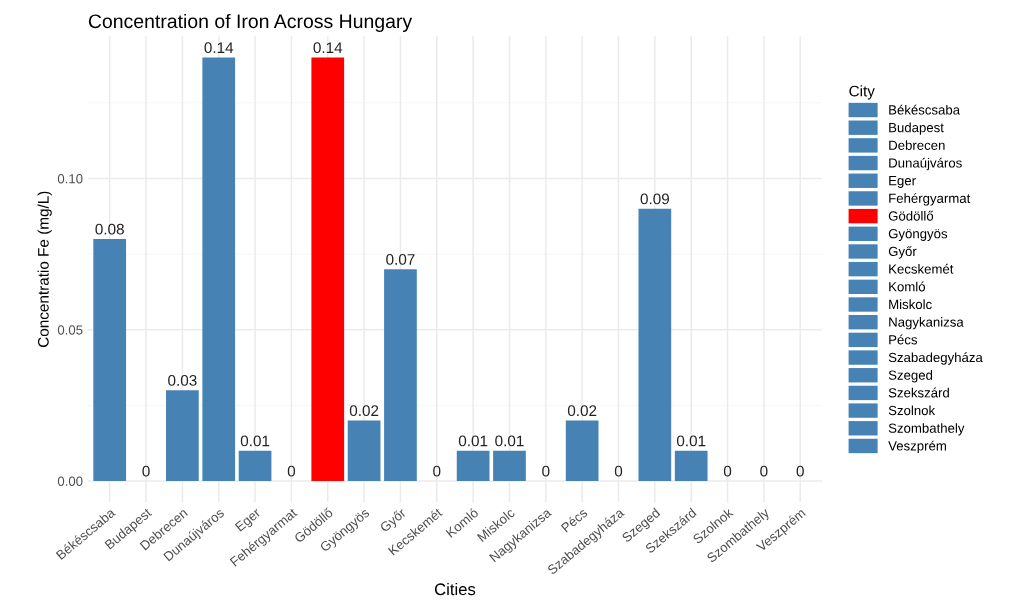 The height and width of the screenshot is (605, 1034). Describe the element at coordinates (902, 182) in the screenshot. I see `legend-label: Eger` at that location.